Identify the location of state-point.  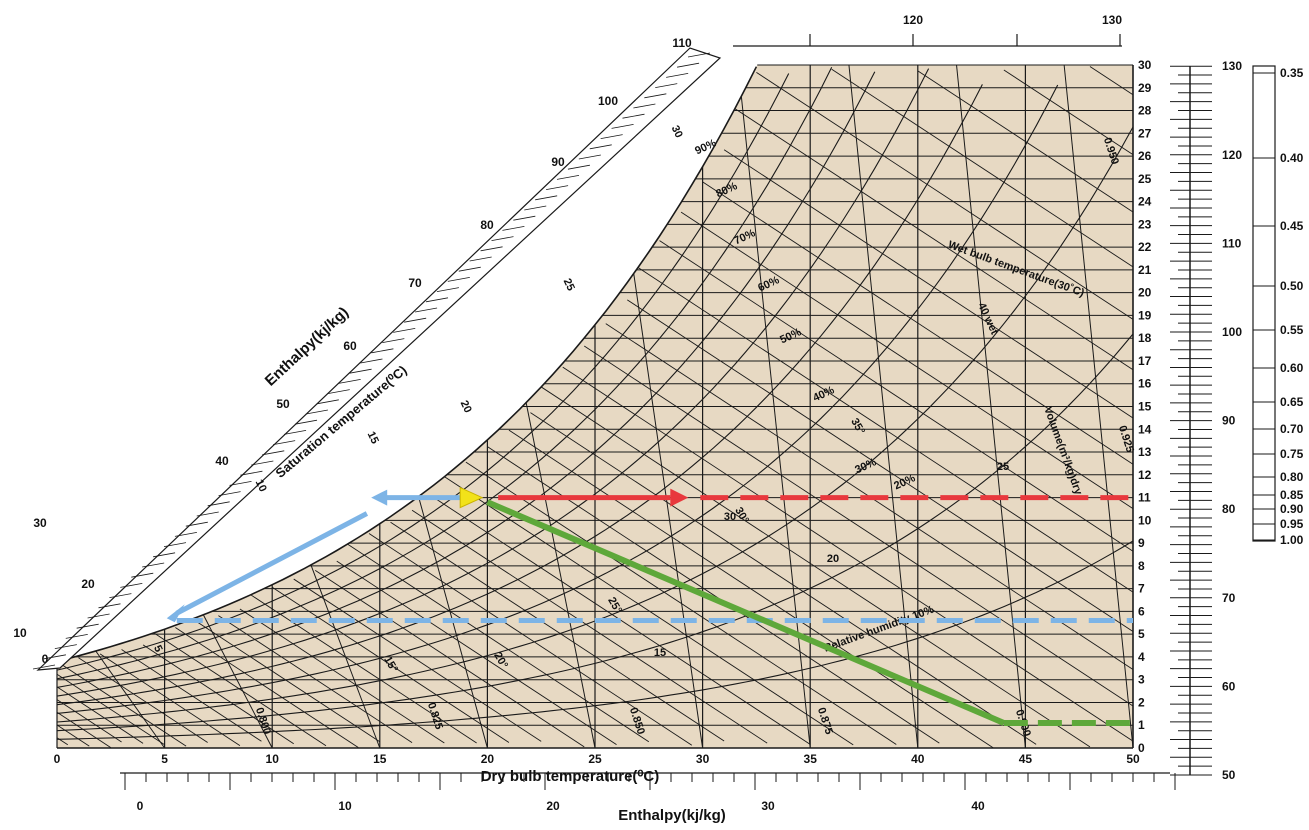
(471, 497).